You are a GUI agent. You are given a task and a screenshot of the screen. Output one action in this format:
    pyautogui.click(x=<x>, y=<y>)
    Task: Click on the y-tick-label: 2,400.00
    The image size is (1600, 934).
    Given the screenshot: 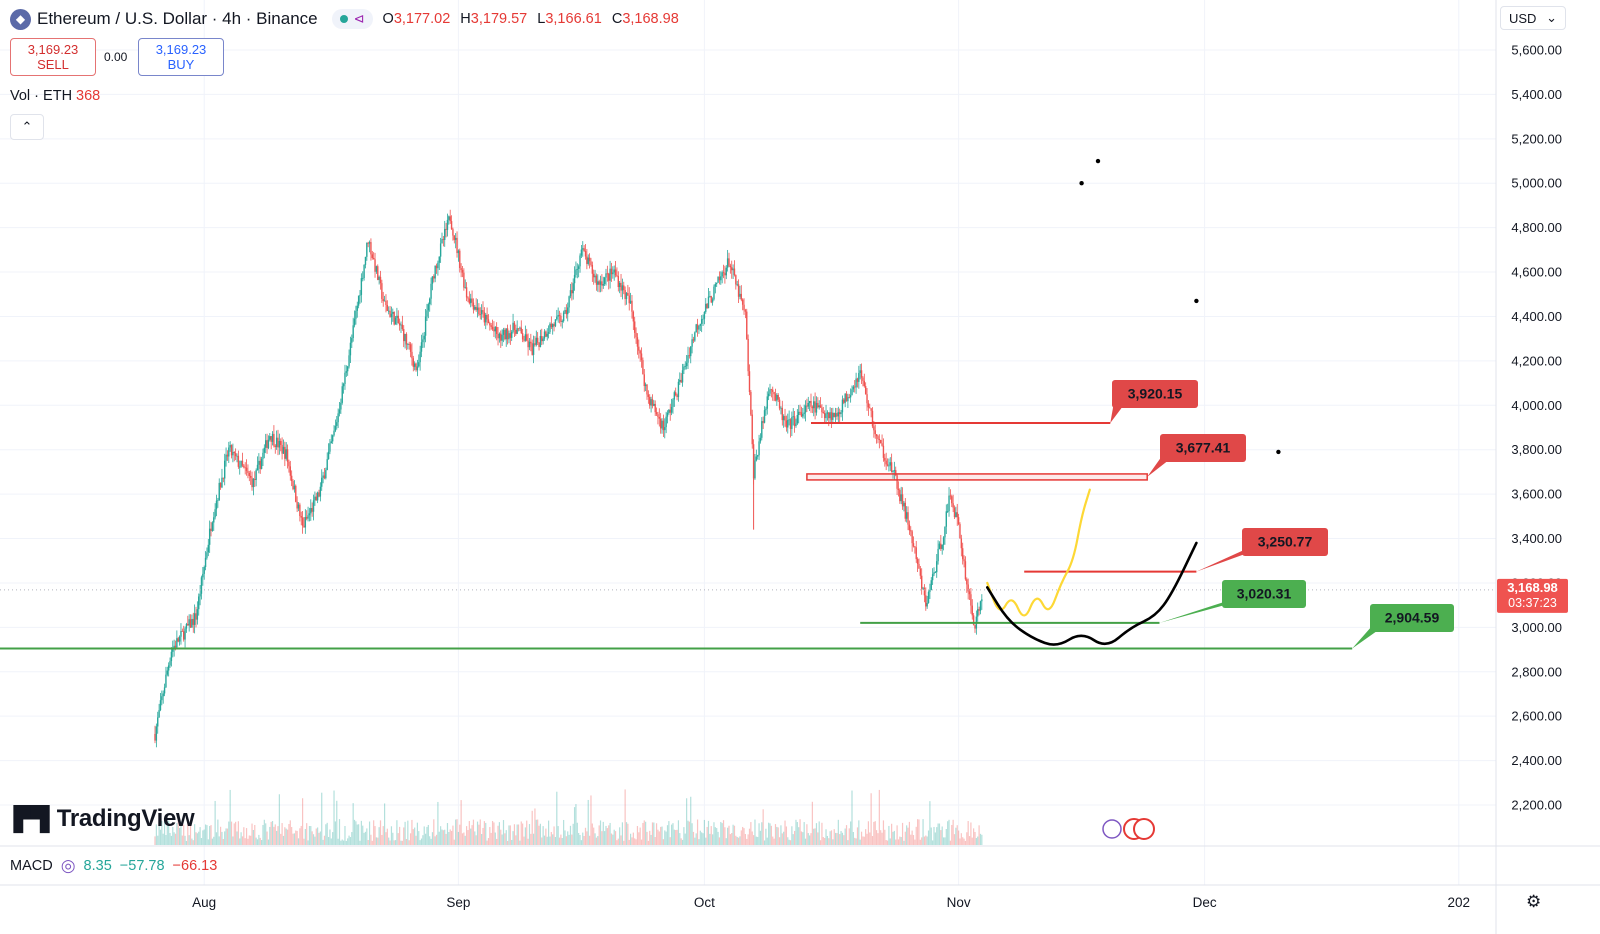 What is the action you would take?
    pyautogui.click(x=1536, y=760)
    